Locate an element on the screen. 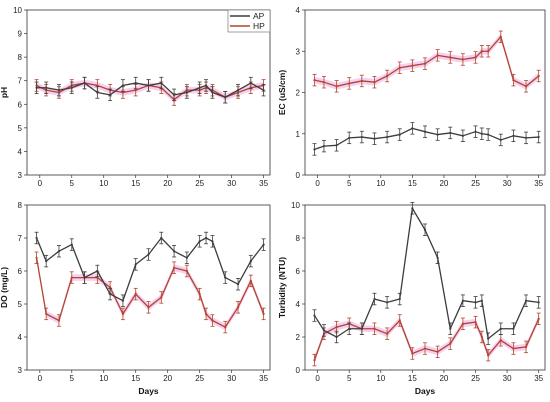  do-hp-line is located at coordinates (150, 292).